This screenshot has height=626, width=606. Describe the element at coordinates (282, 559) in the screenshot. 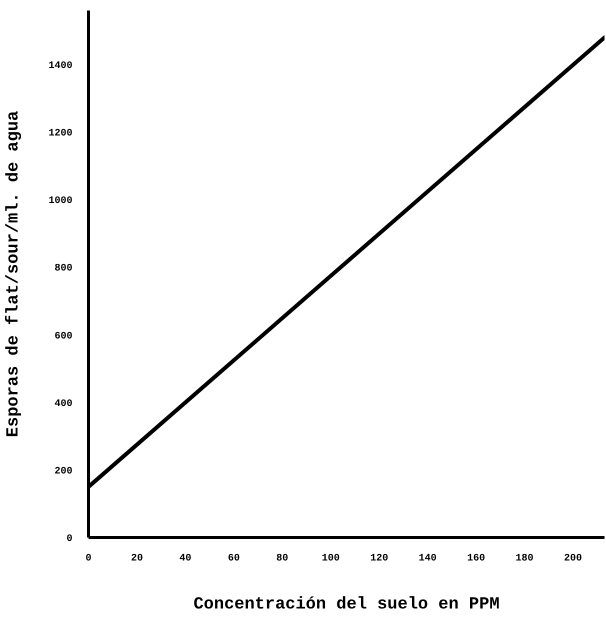

I see `x-tick-label: 80` at that location.